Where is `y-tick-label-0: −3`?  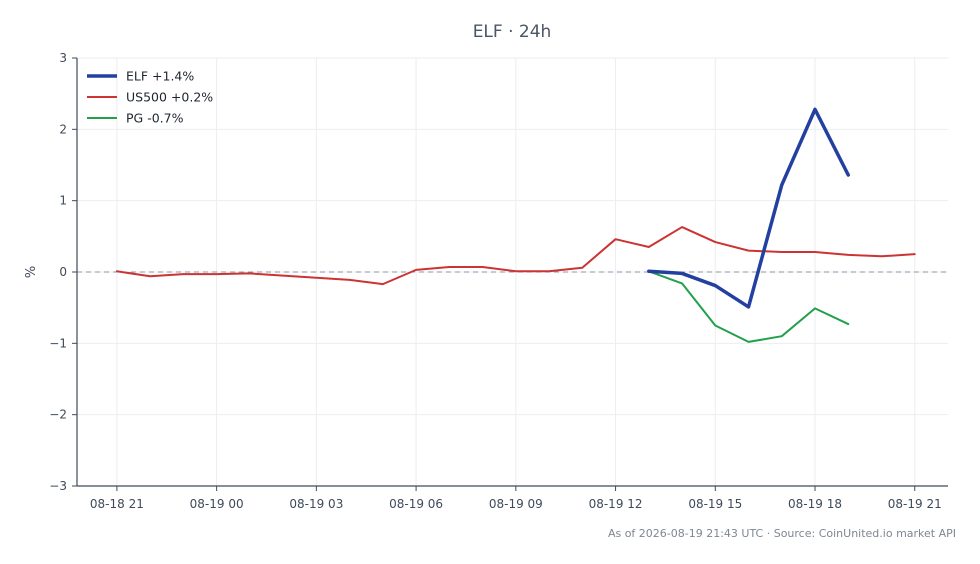 y-tick-label-0: −3 is located at coordinates (58, 486).